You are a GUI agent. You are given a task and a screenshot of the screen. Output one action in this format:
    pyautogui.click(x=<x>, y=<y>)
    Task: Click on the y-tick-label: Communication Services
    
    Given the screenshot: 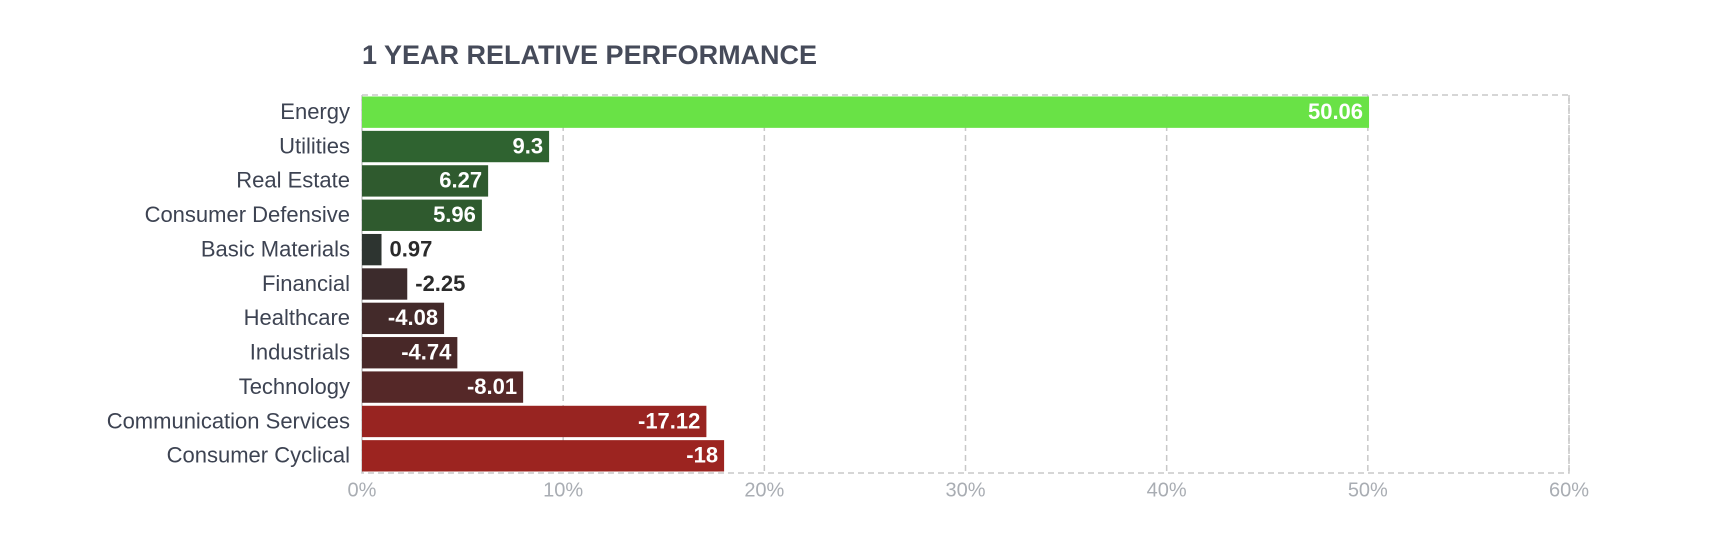 What is the action you would take?
    pyautogui.click(x=228, y=420)
    